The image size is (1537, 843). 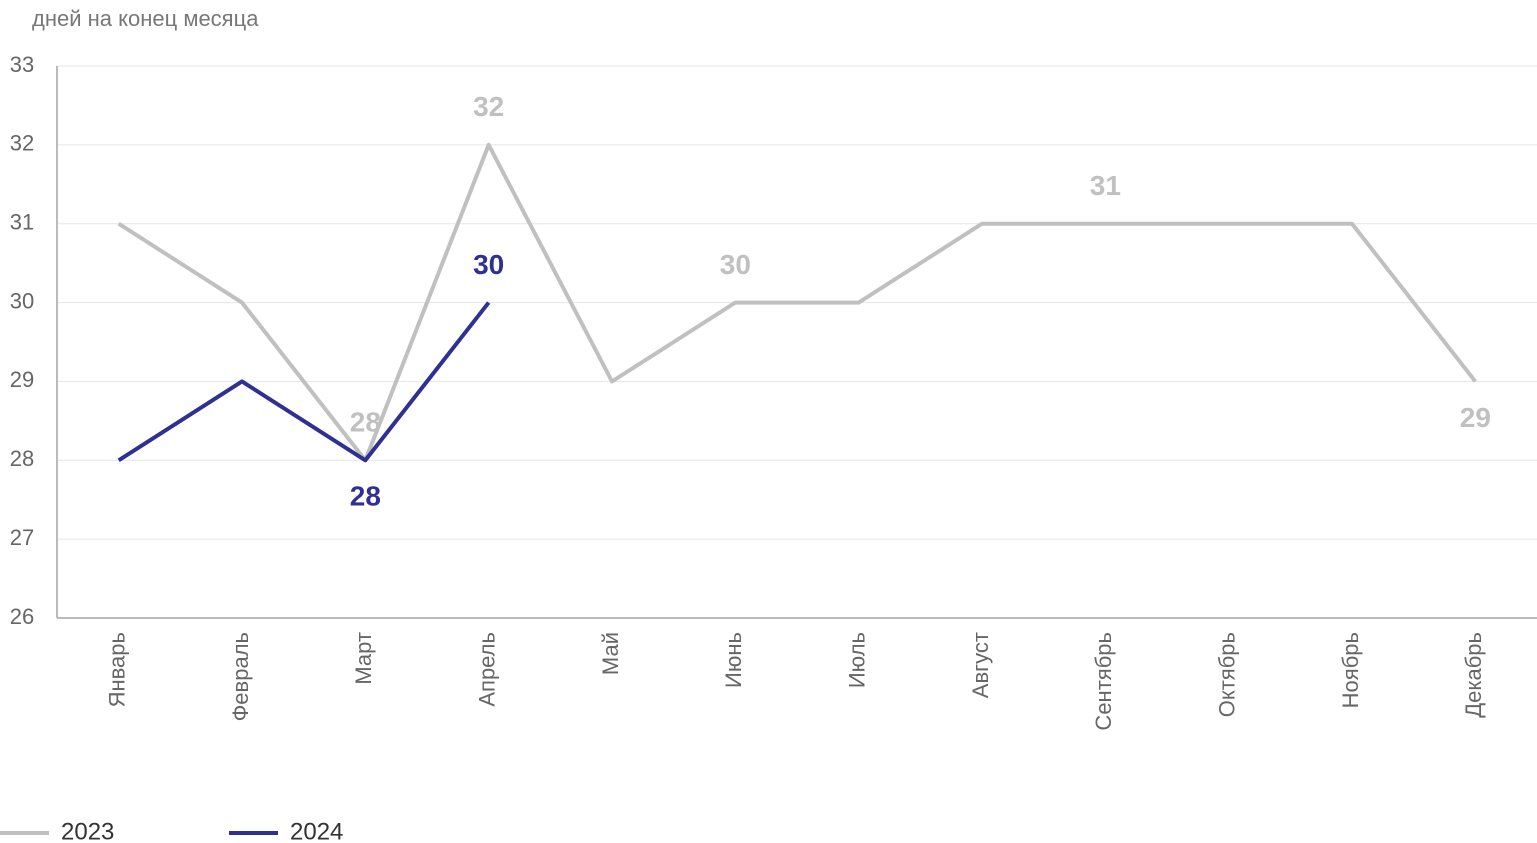 I want to click on data-label: 29, so click(x=1475, y=417).